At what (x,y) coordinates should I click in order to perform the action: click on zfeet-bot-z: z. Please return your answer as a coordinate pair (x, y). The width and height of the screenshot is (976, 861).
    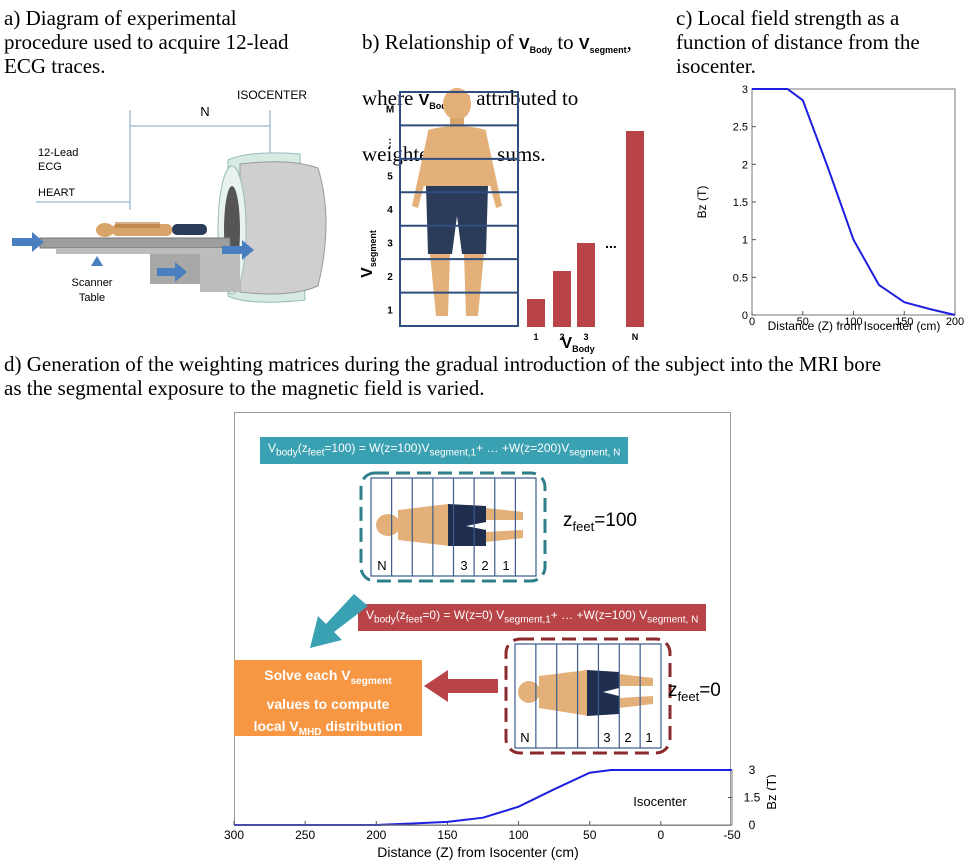
    Looking at the image, I should click on (673, 690).